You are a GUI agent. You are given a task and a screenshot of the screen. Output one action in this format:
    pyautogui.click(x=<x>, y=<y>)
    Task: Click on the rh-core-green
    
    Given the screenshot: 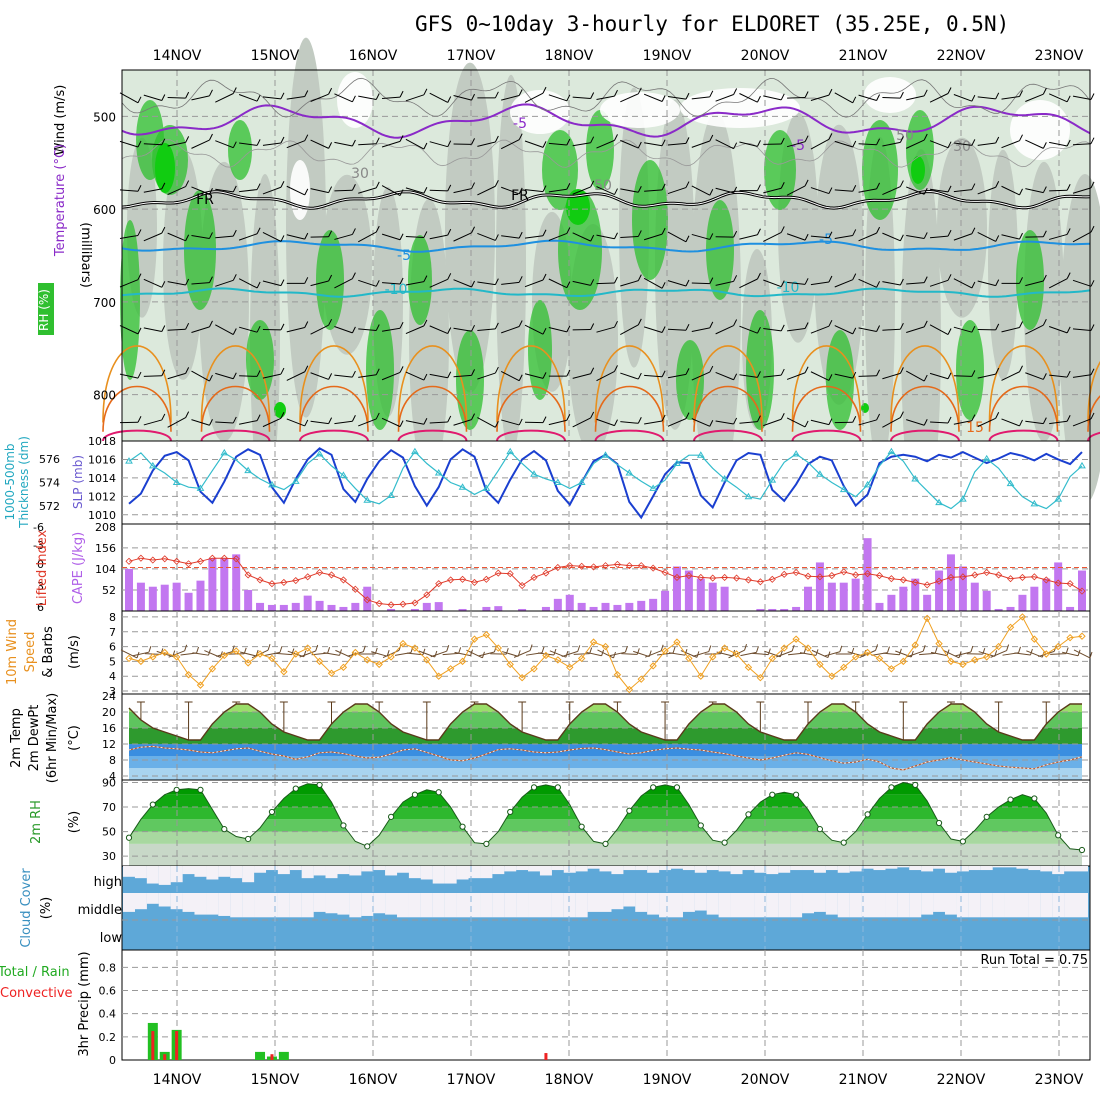 What is the action you would take?
    pyautogui.click(x=578, y=207)
    